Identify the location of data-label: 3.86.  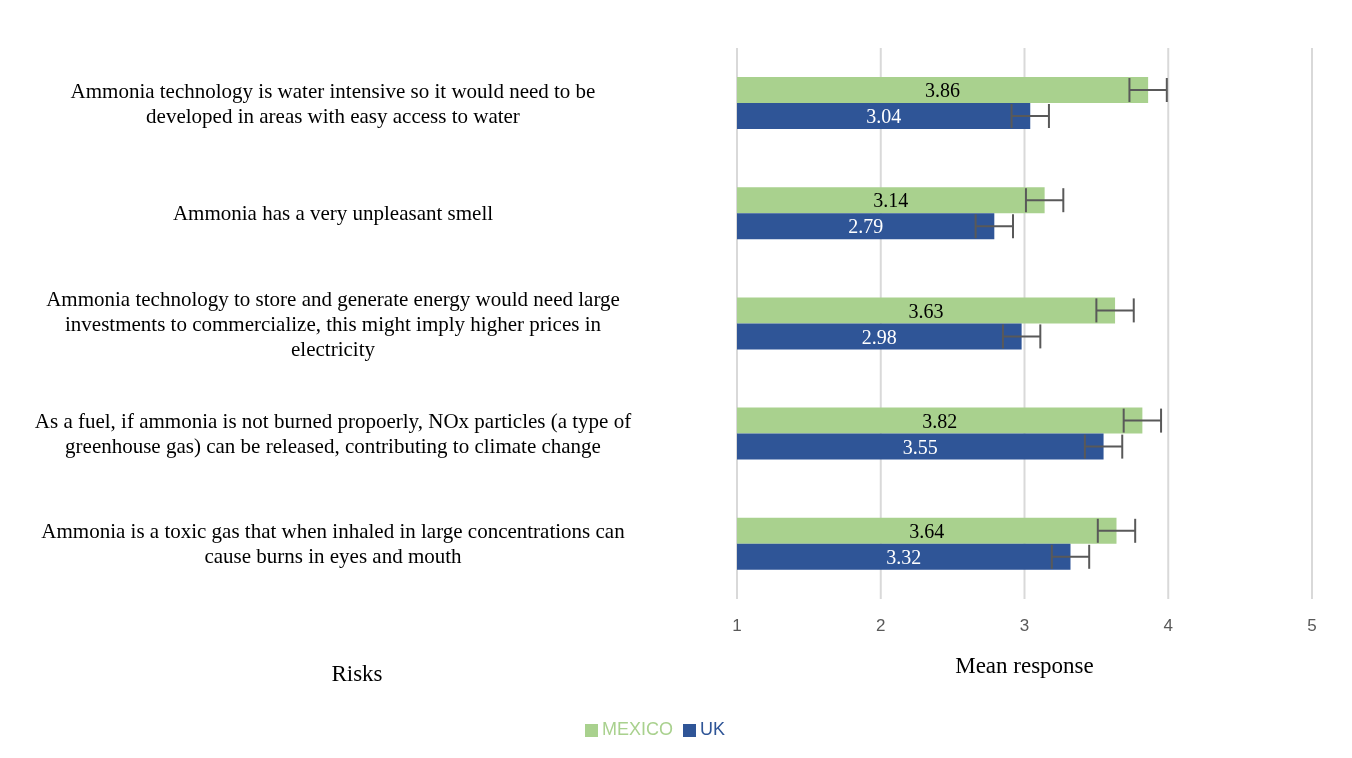
(943, 90).